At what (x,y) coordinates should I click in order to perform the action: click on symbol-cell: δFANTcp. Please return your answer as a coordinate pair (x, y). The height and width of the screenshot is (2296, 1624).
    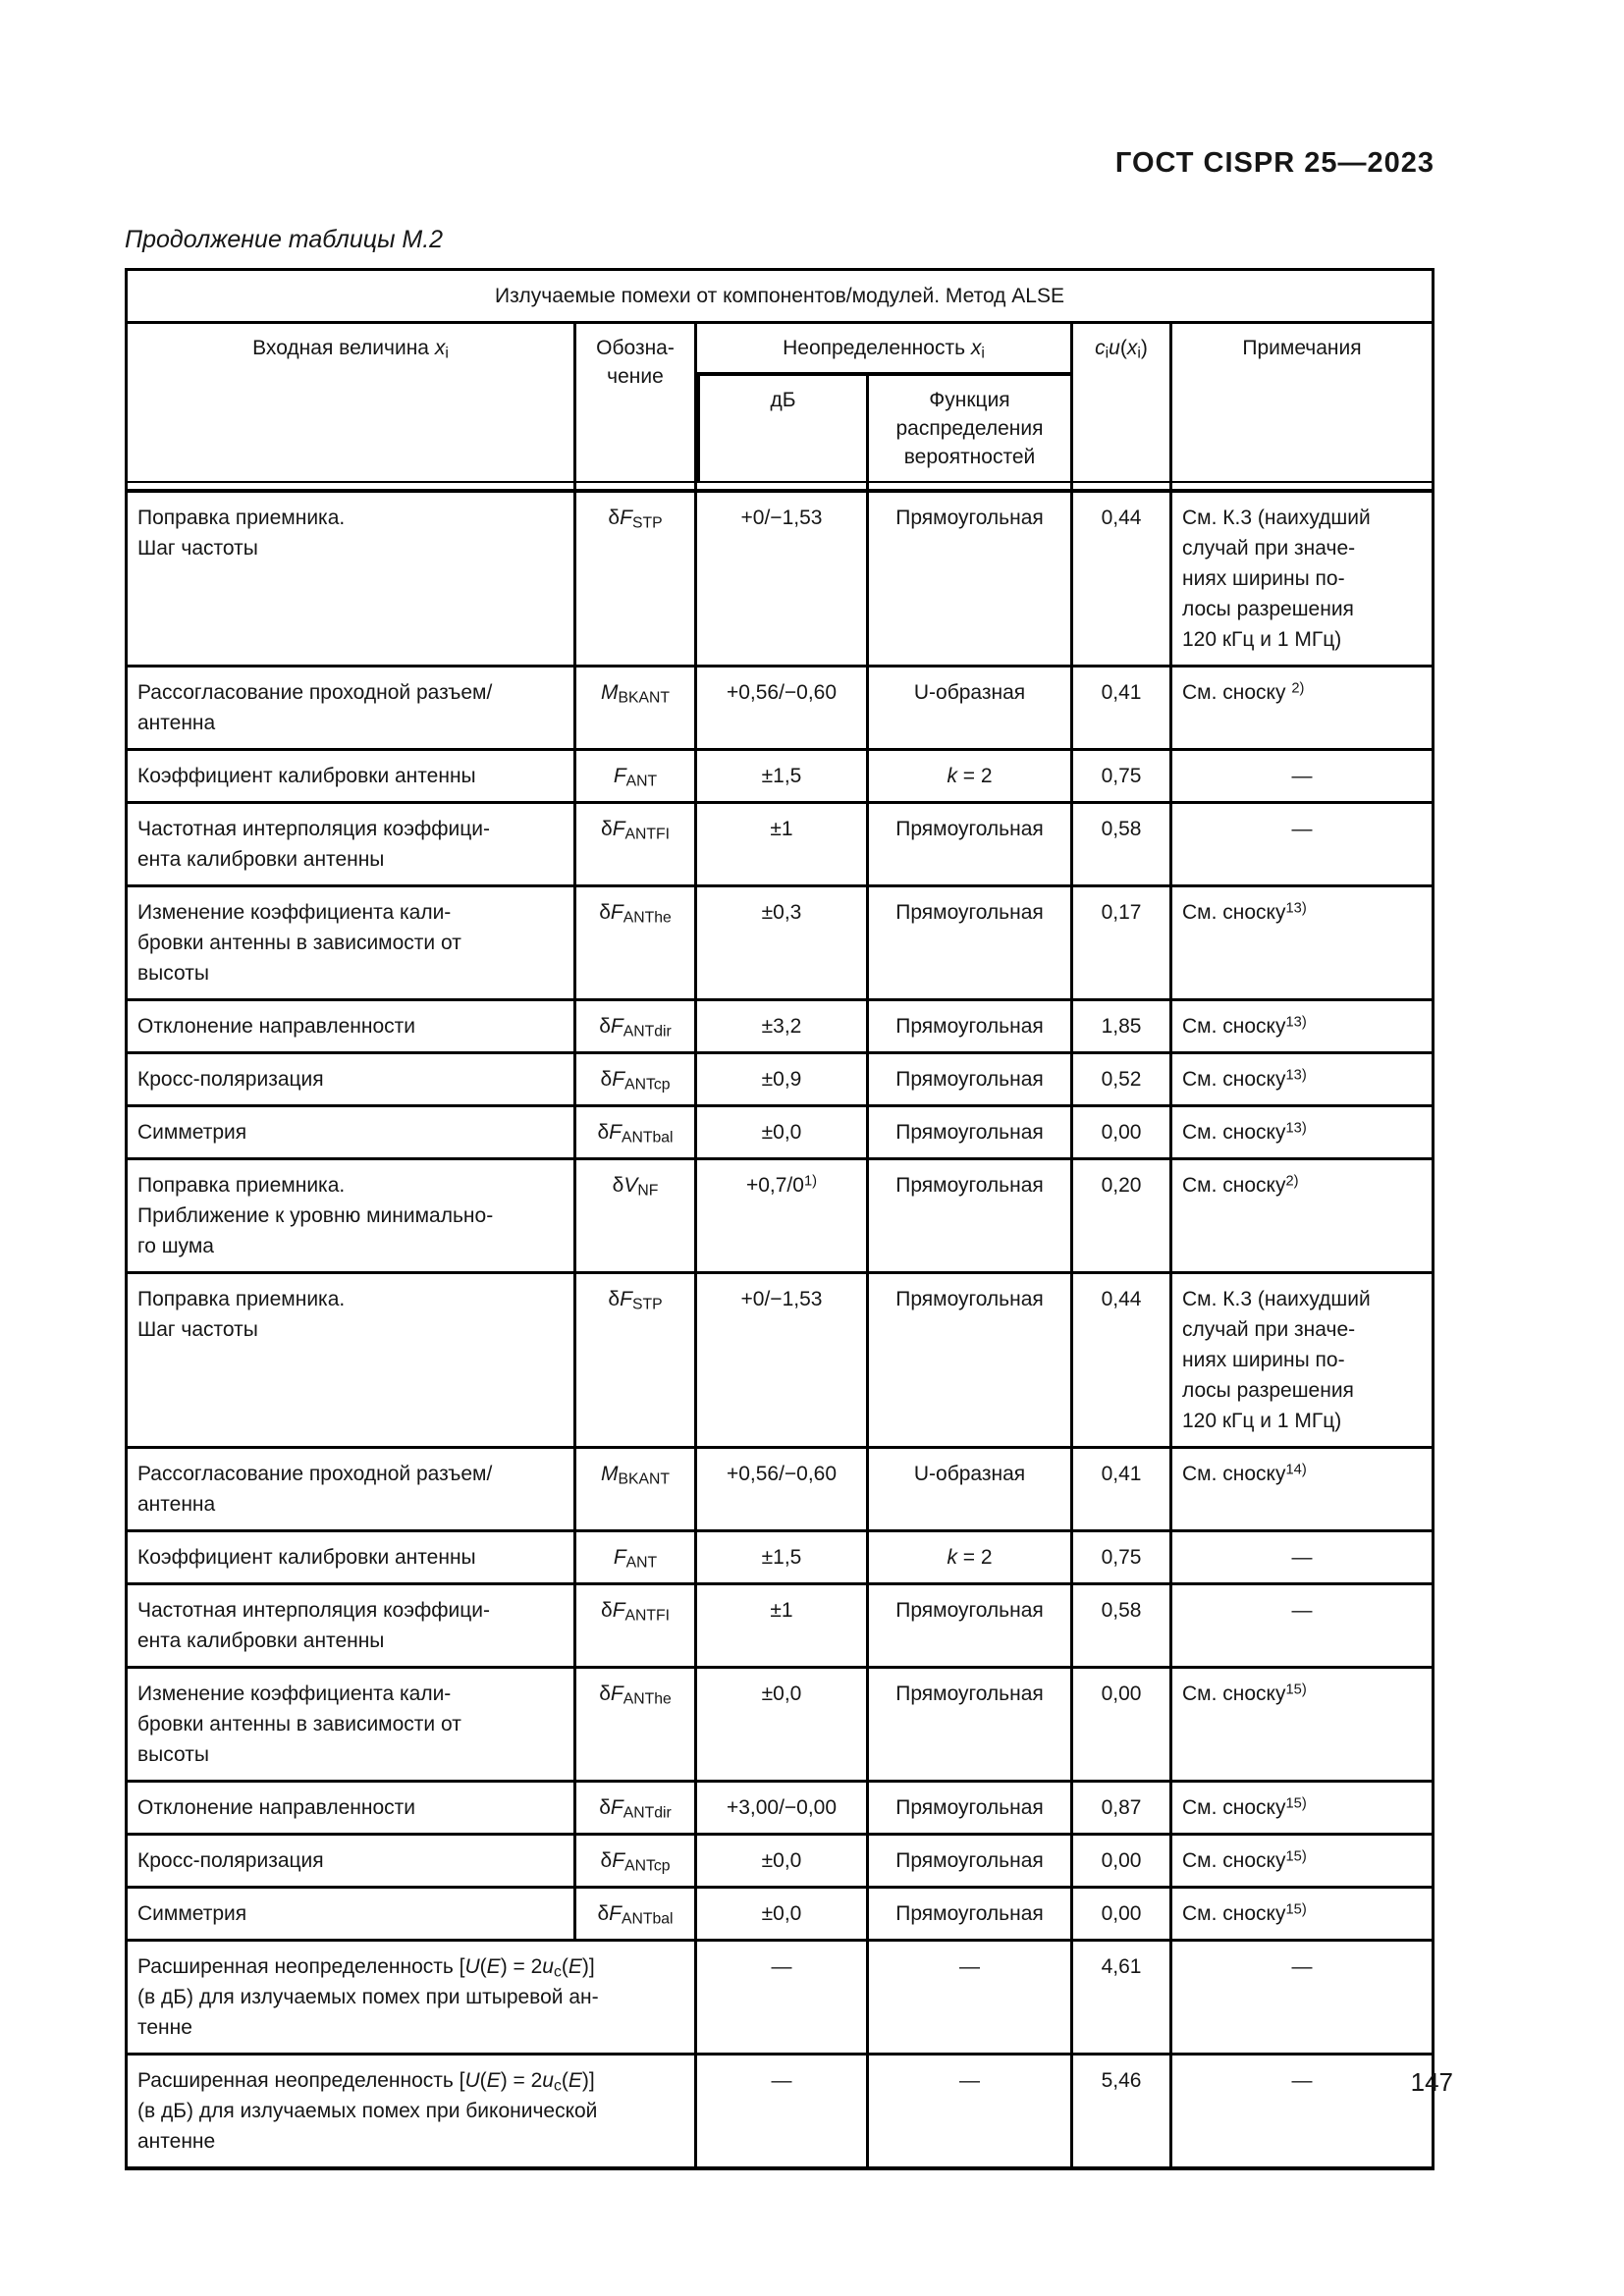
    Looking at the image, I should click on (636, 1863).